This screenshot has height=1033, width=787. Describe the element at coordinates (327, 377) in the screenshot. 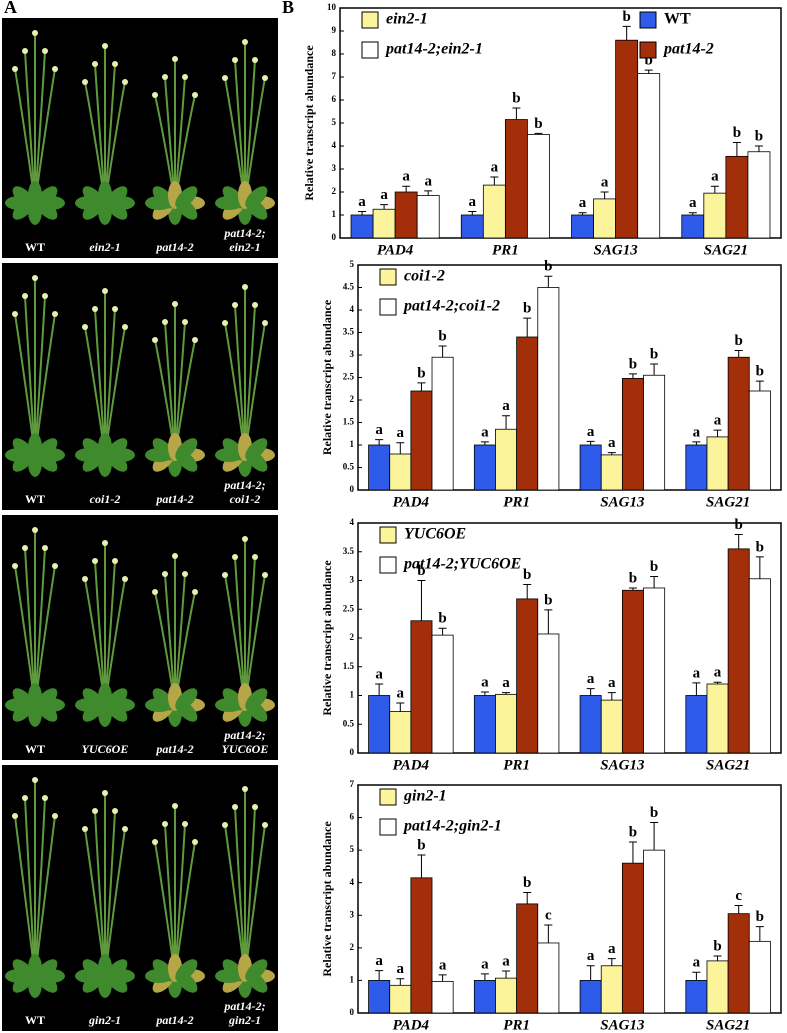

I see `y-axis-label: Relative transcript abundance` at that location.